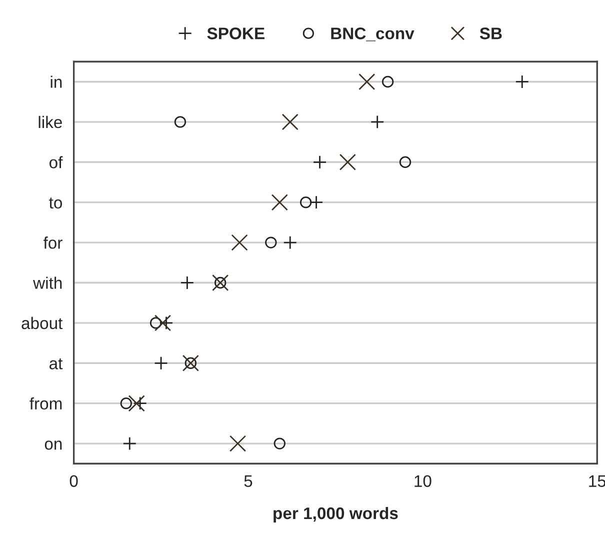 The width and height of the screenshot is (605, 536). What do you see at coordinates (372, 35) in the screenshot?
I see `legend-label: BNC_conv` at bounding box center [372, 35].